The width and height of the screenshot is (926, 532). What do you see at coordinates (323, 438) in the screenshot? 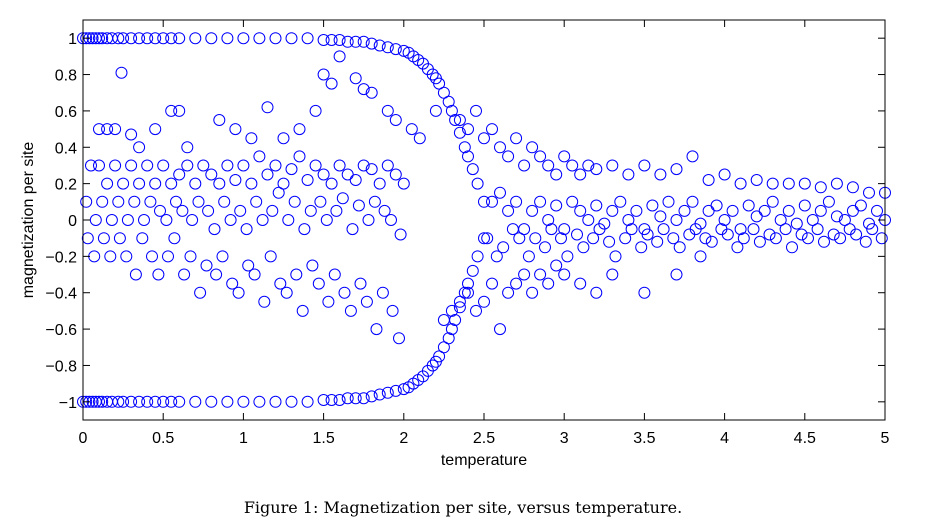
I see `x-tick-label: 1.5` at bounding box center [323, 438].